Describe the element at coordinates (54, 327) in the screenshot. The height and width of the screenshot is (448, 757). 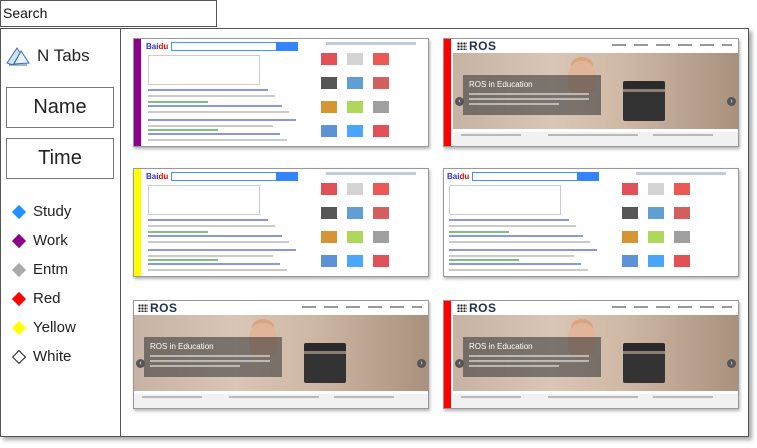
I see `legend-label: Yellow` at that location.